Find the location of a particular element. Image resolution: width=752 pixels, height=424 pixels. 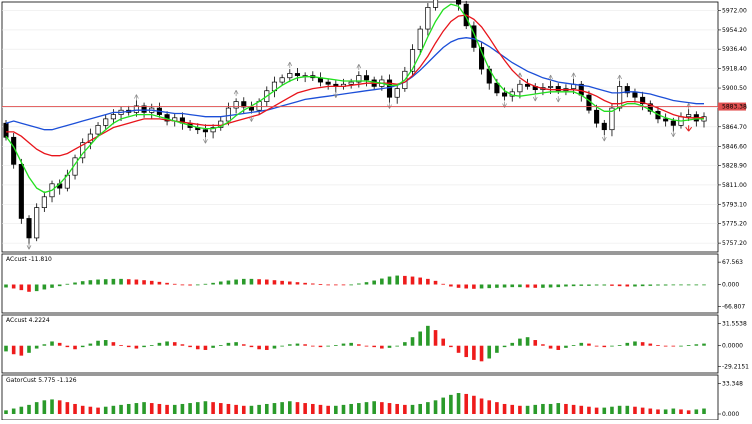

ytick-label: 0.000 is located at coordinates (730, 414).